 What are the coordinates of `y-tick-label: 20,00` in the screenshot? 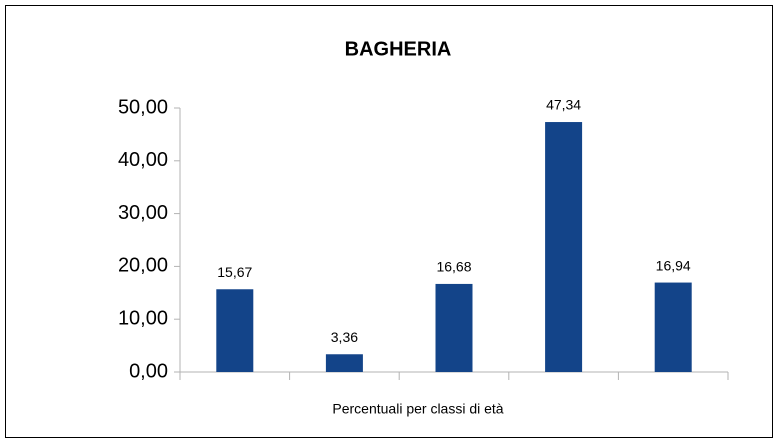 It's located at (143, 266).